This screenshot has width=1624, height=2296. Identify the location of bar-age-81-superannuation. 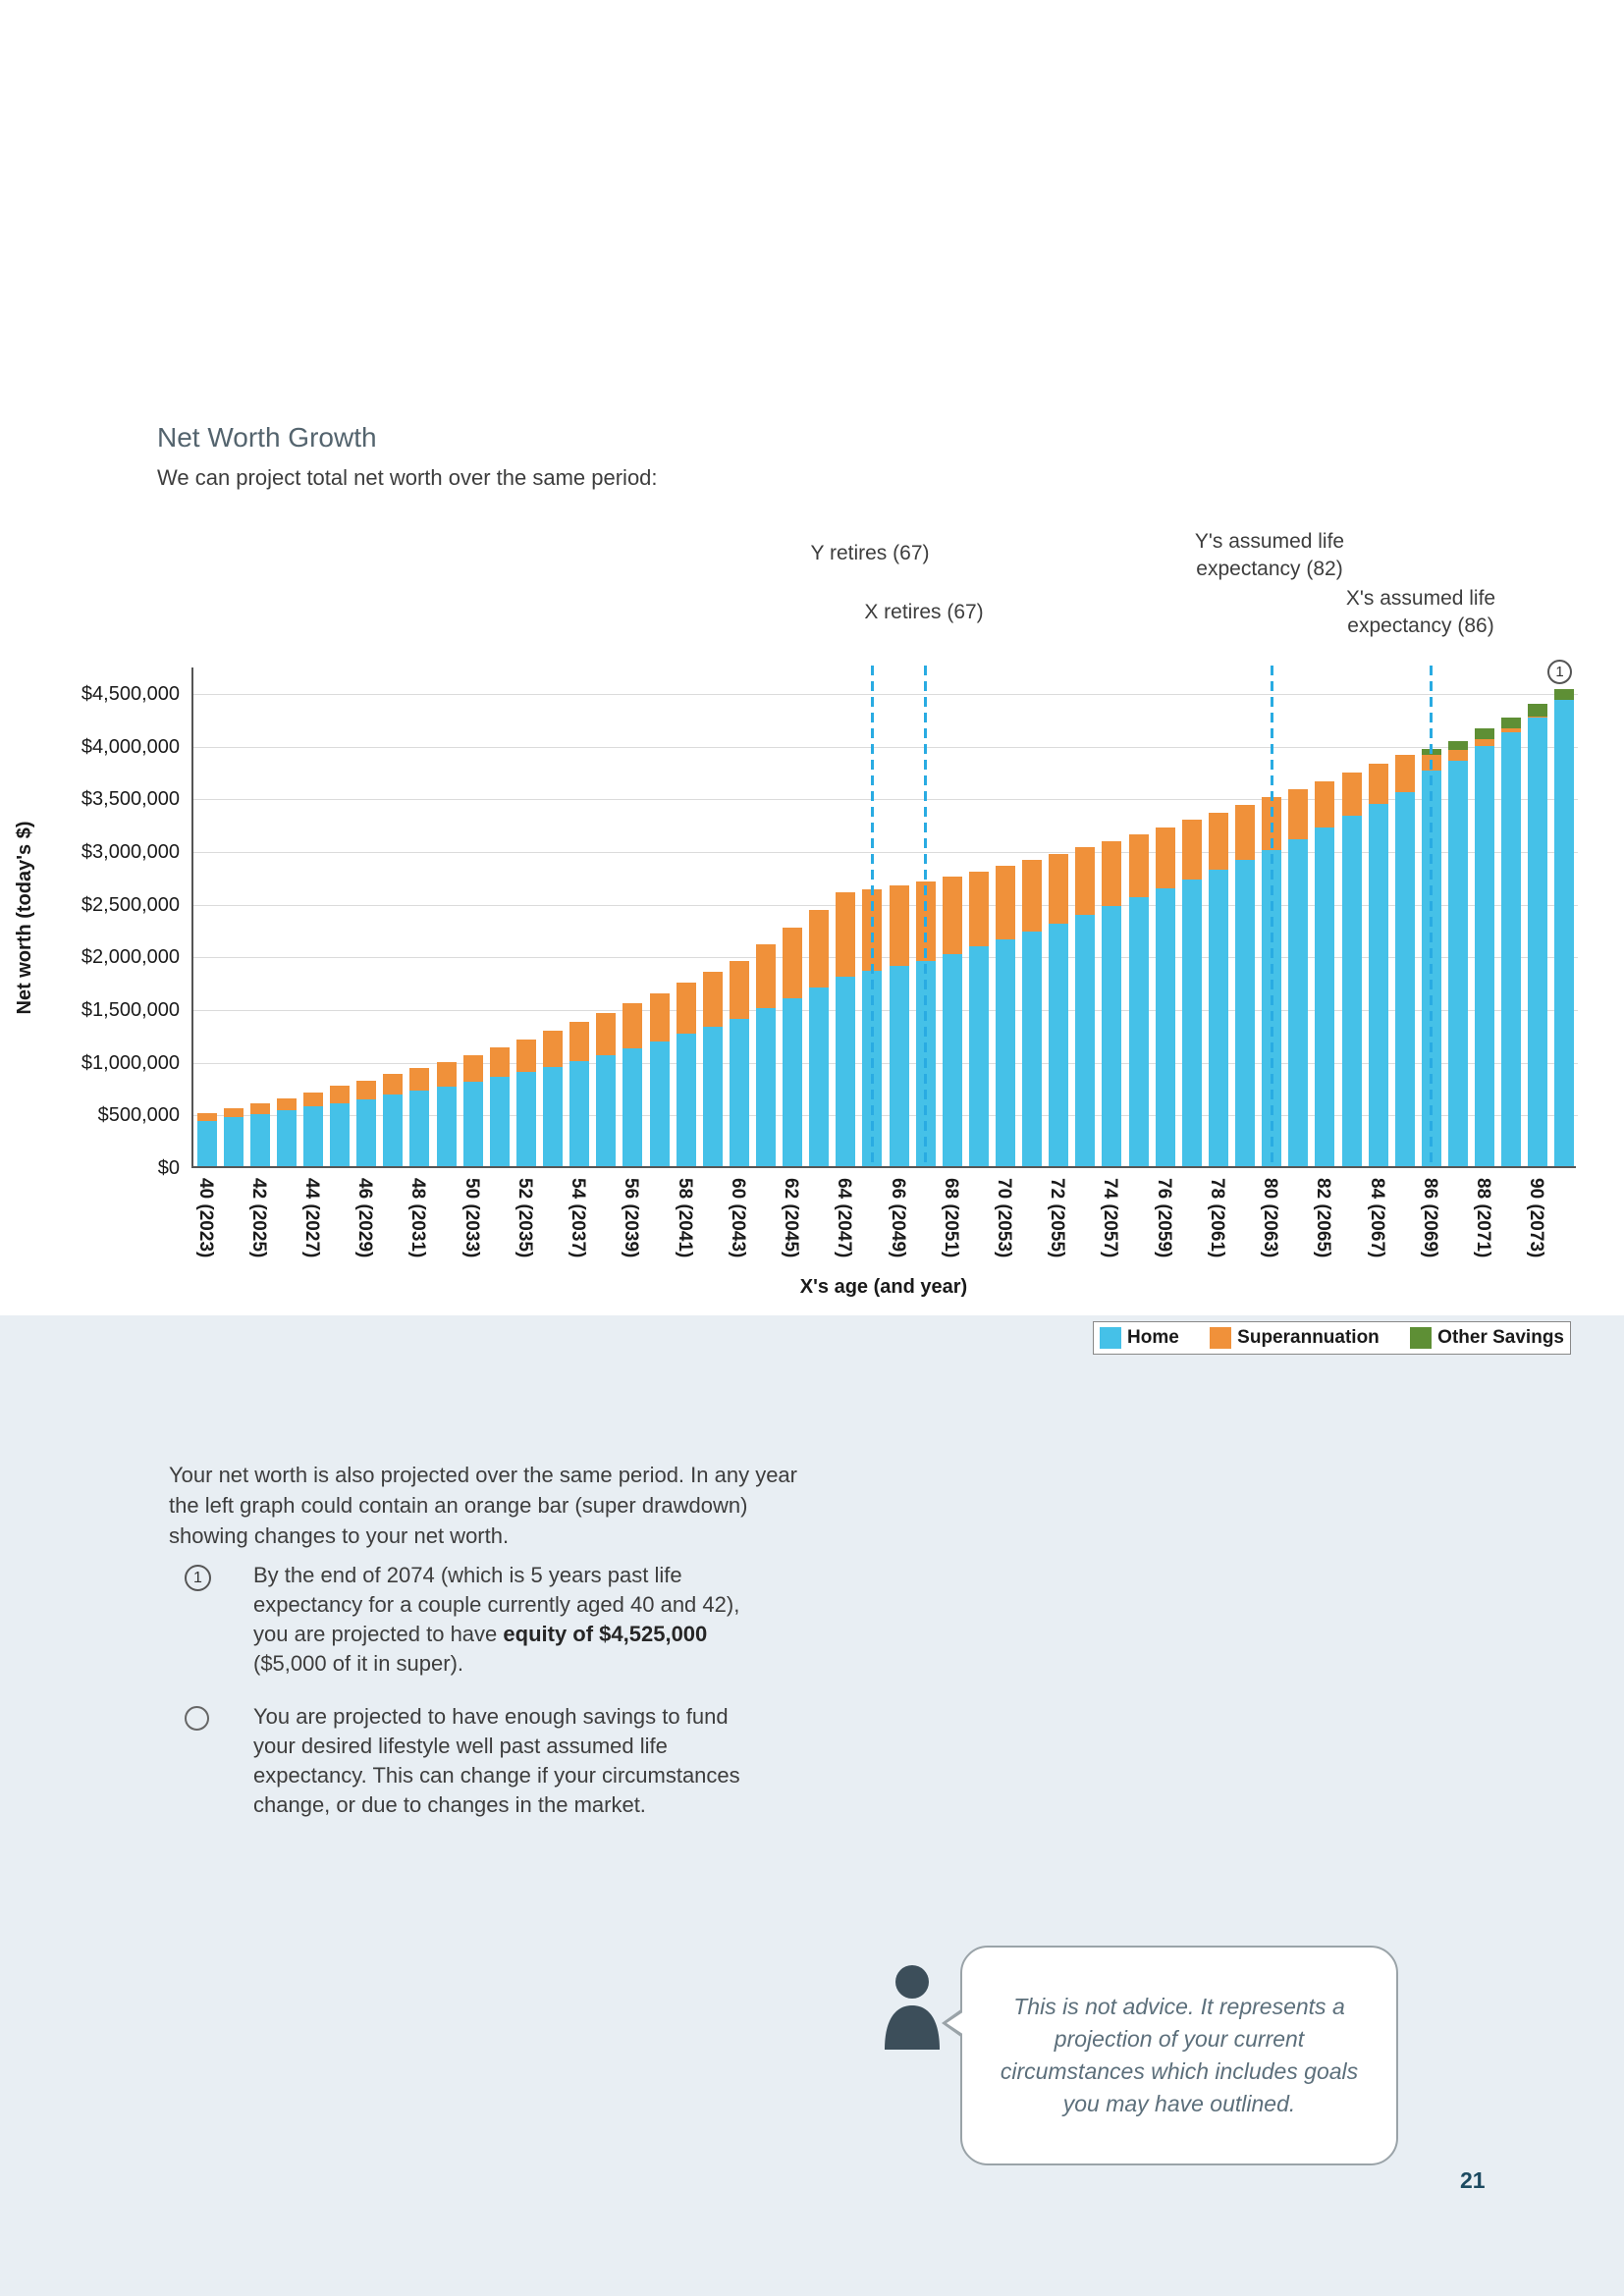
(1298, 814).